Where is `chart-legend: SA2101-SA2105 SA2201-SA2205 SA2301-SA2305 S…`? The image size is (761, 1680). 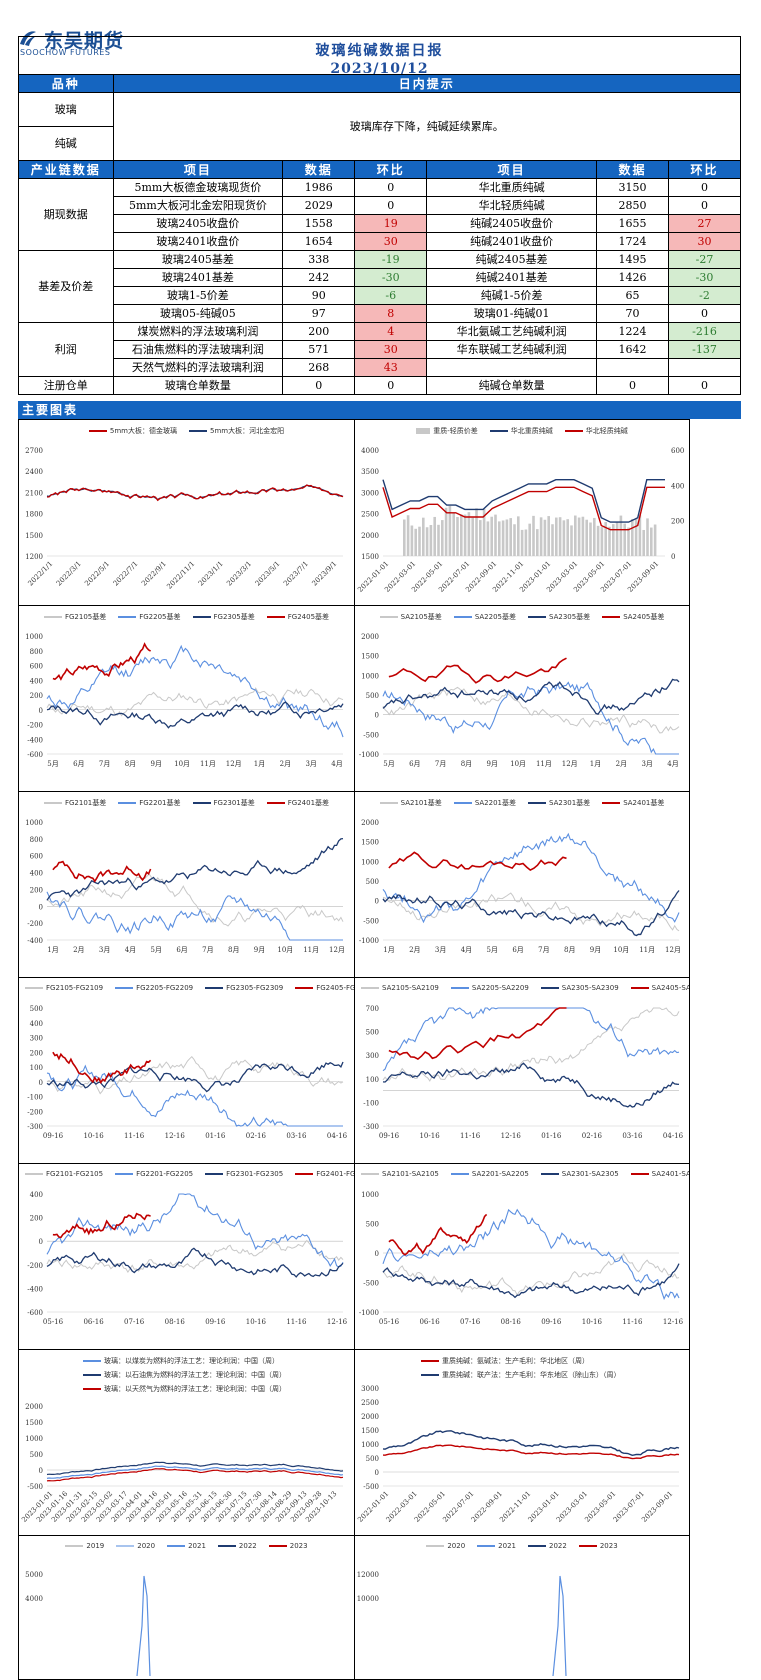 chart-legend: SA2101-SA2105 SA2201-SA2205 SA2301-SA2305 S… is located at coordinates (522, 1174).